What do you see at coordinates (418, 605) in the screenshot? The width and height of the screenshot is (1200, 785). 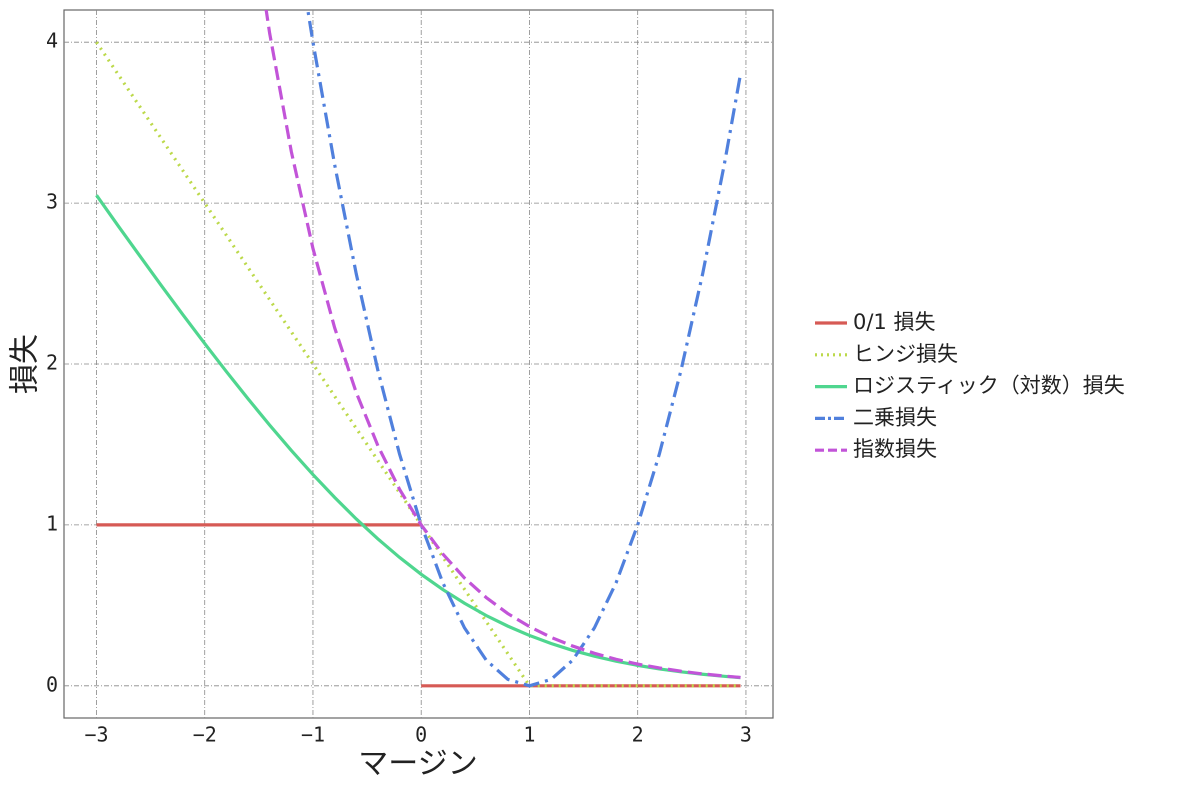 I see `loss-line` at bounding box center [418, 605].